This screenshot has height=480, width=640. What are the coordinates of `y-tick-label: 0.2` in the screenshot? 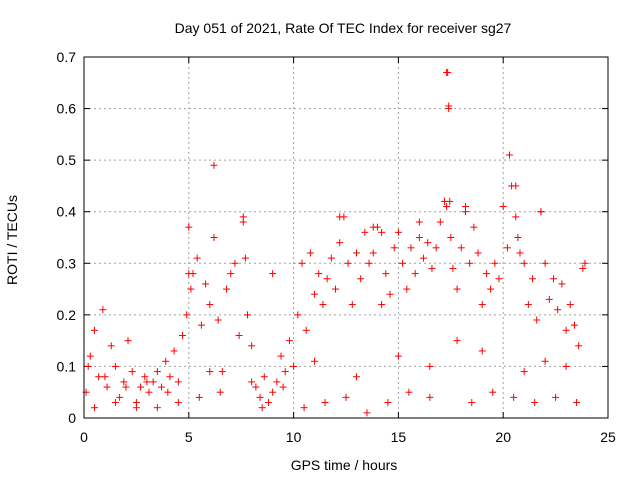 It's located at (67, 315).